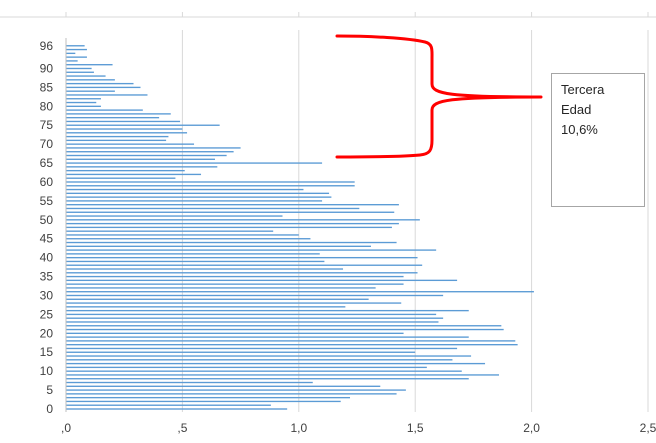 Image resolution: width=656 pixels, height=443 pixels. What do you see at coordinates (47, 239) in the screenshot?
I see `y-tick-label: 45` at bounding box center [47, 239].